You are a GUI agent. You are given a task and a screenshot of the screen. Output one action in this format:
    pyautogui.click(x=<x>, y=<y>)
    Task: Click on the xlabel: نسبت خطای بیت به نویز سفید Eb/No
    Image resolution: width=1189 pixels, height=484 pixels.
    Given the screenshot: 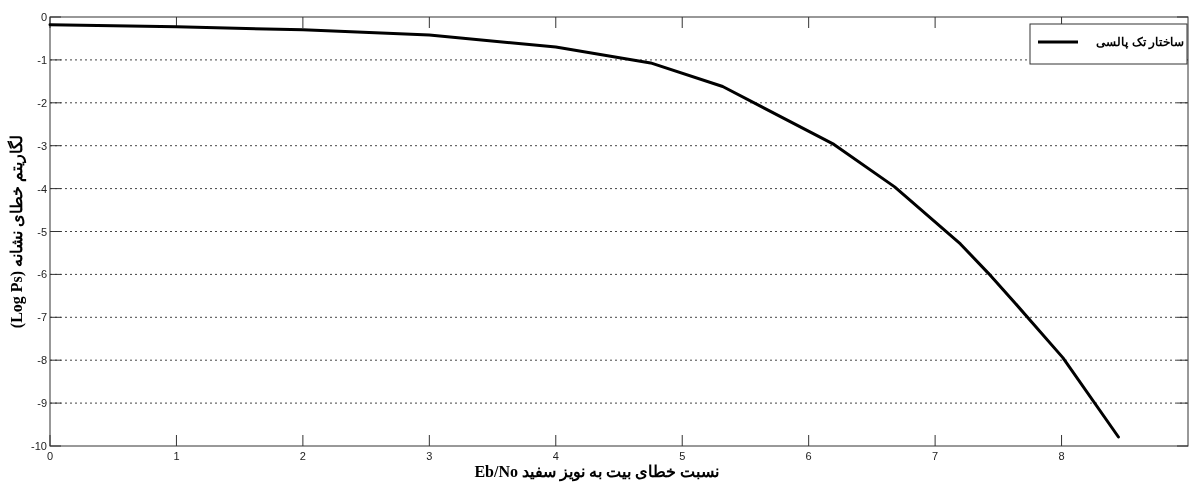 What is the action you would take?
    pyautogui.click(x=596, y=471)
    